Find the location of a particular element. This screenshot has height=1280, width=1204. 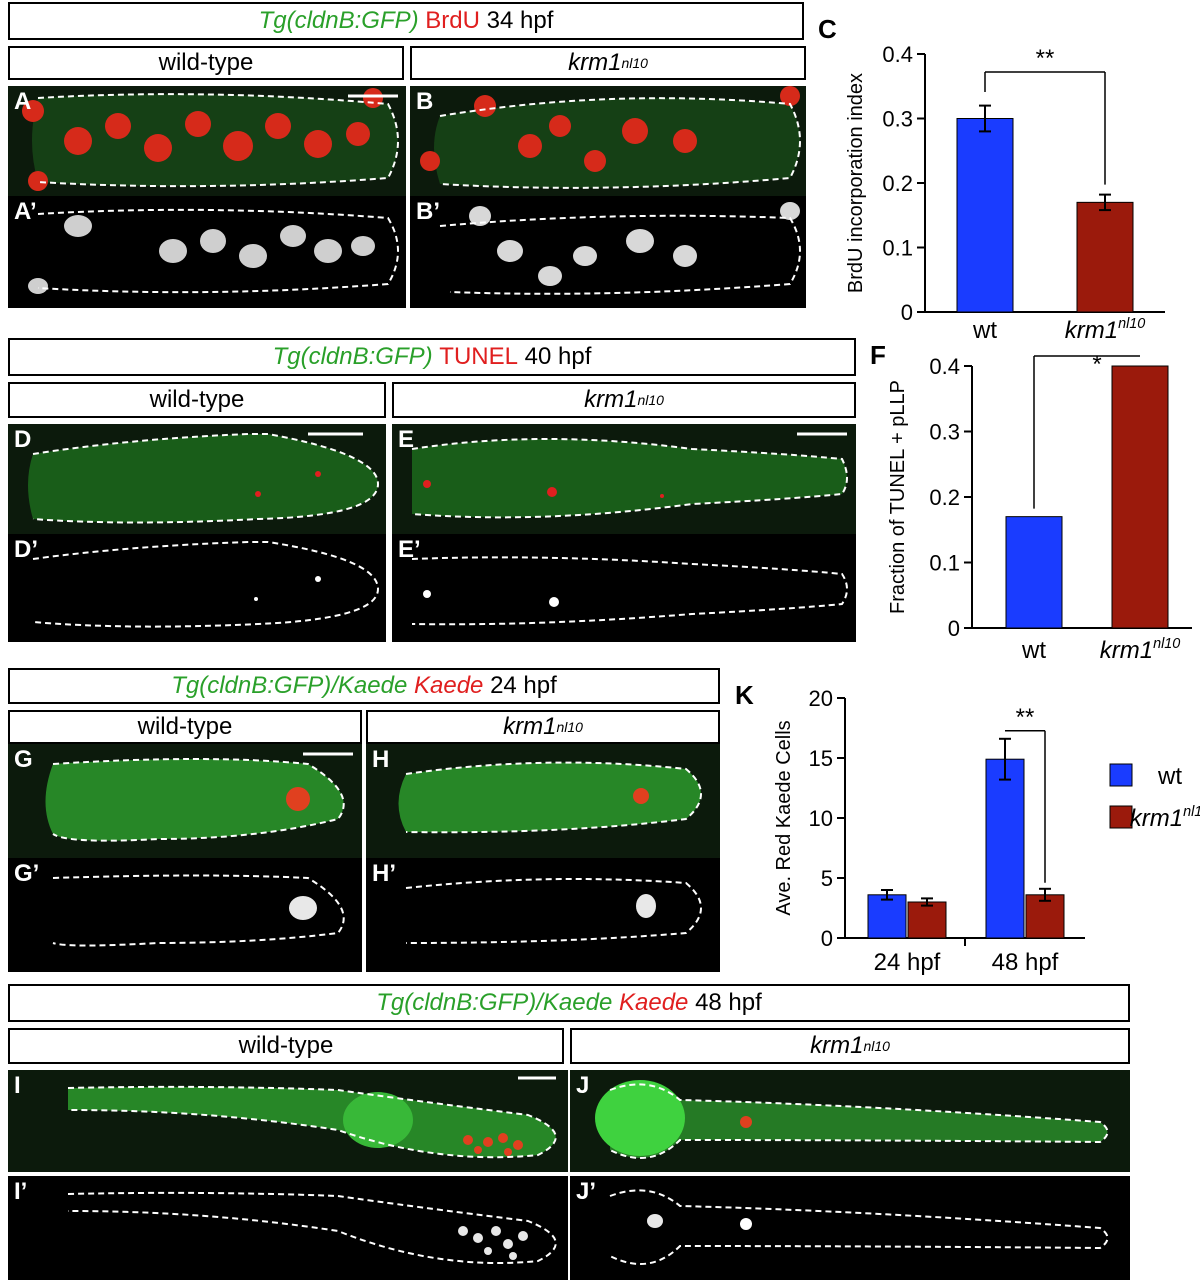

row4-mut-label: krm1 nl10 is located at coordinates (850, 1046).